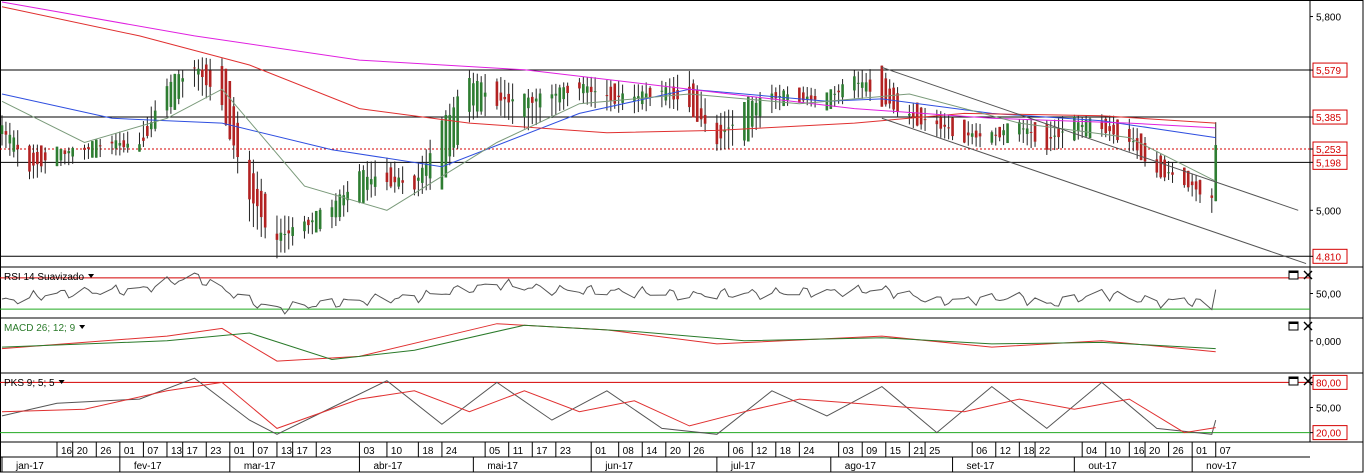 This screenshot has width=1365, height=473. I want to click on close-icon-cross, so click(1308, 381).